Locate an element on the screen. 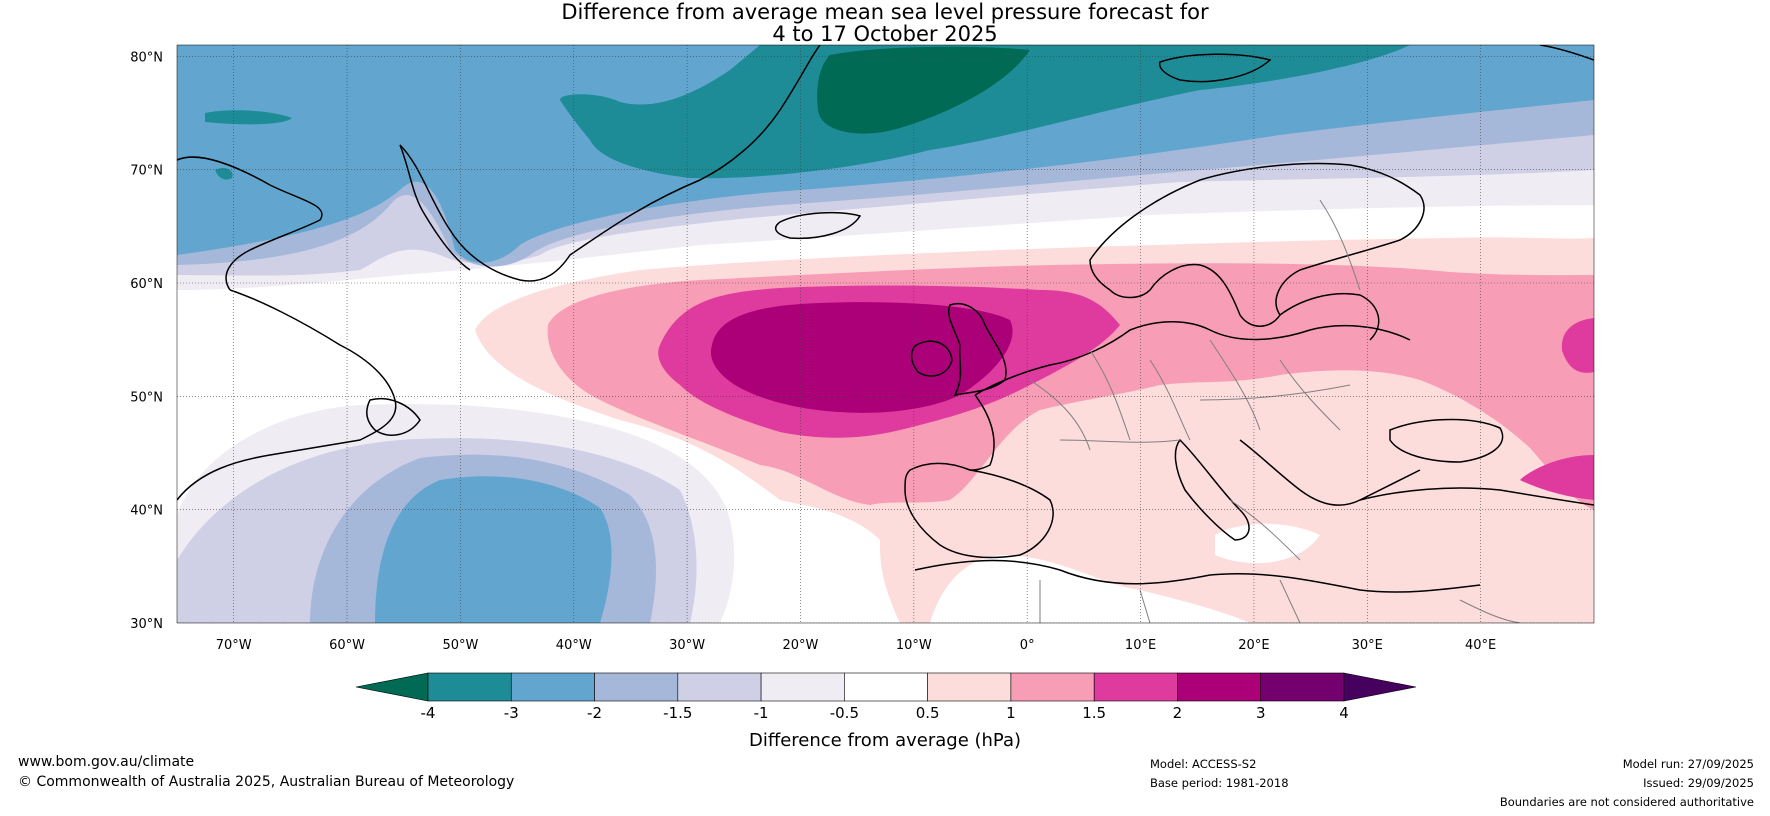  latitude-label: 50°N is located at coordinates (146, 397).